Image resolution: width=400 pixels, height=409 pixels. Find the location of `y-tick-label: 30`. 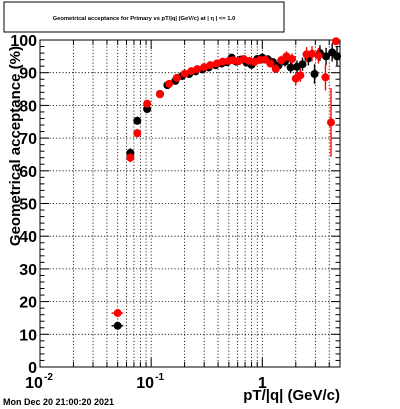

y-tick-label: 30 is located at coordinates (28, 270).